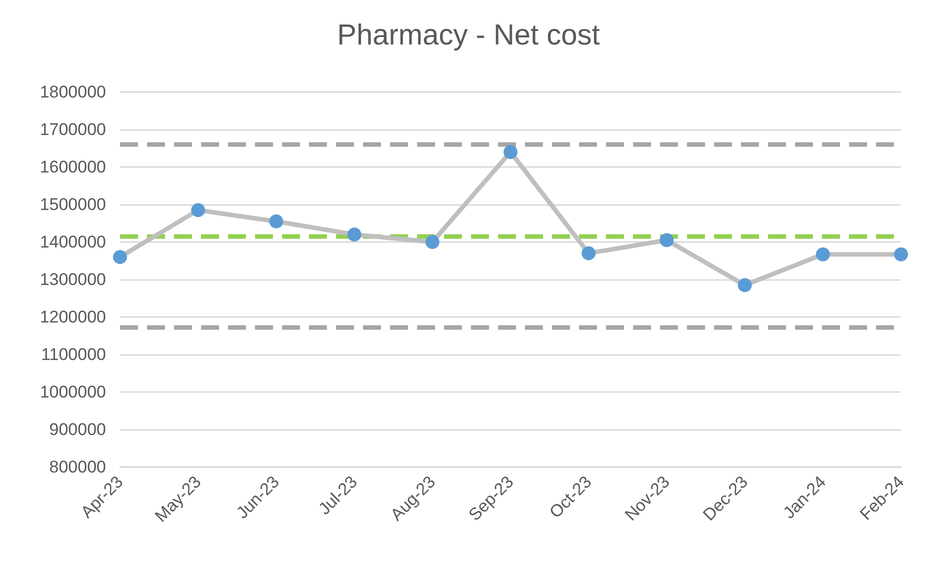  I want to click on y-tick-label: 1600000, so click(73, 167).